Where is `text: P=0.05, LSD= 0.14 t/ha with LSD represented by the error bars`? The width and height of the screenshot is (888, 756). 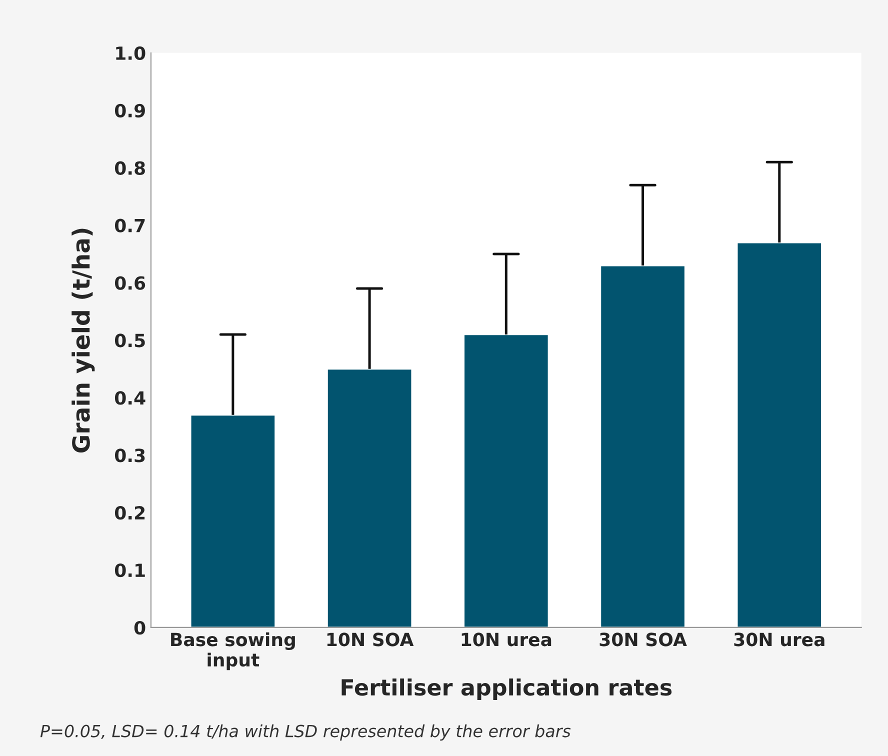
text: P=0.05, LSD= 0.14 t/ha with LSD represented by the error bars is located at coordinates (305, 732).